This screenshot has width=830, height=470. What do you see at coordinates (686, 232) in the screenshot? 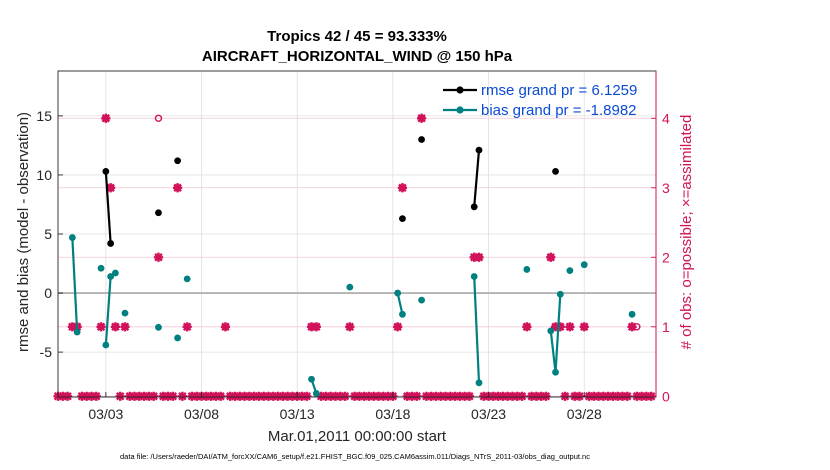
I see `right-y-axis-label: # of obs: o=possible; ×=assimilated` at bounding box center [686, 232].